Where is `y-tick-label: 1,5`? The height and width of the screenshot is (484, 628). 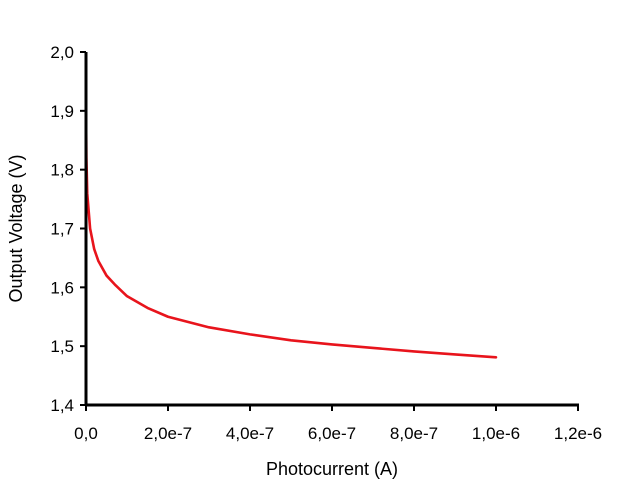
y-tick-label: 1,5 is located at coordinates (62, 346).